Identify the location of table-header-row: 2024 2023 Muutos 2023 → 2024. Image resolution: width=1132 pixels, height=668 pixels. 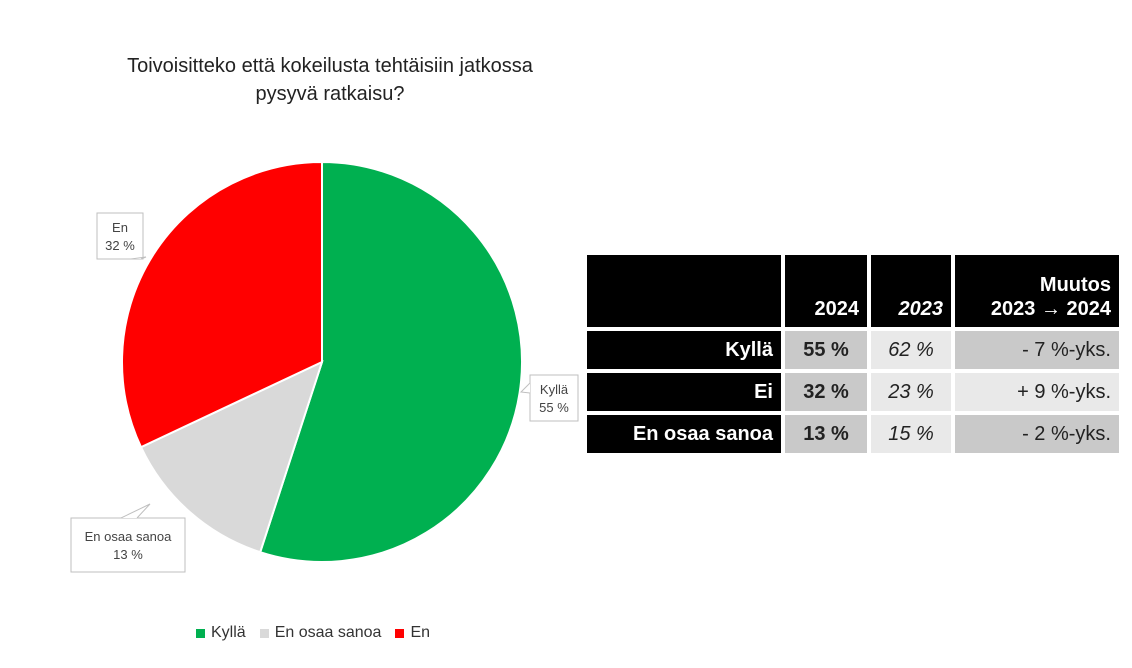
(853, 291).